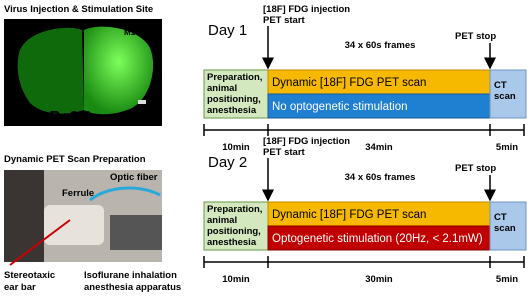  I want to click on stim-box, so click(379, 106).